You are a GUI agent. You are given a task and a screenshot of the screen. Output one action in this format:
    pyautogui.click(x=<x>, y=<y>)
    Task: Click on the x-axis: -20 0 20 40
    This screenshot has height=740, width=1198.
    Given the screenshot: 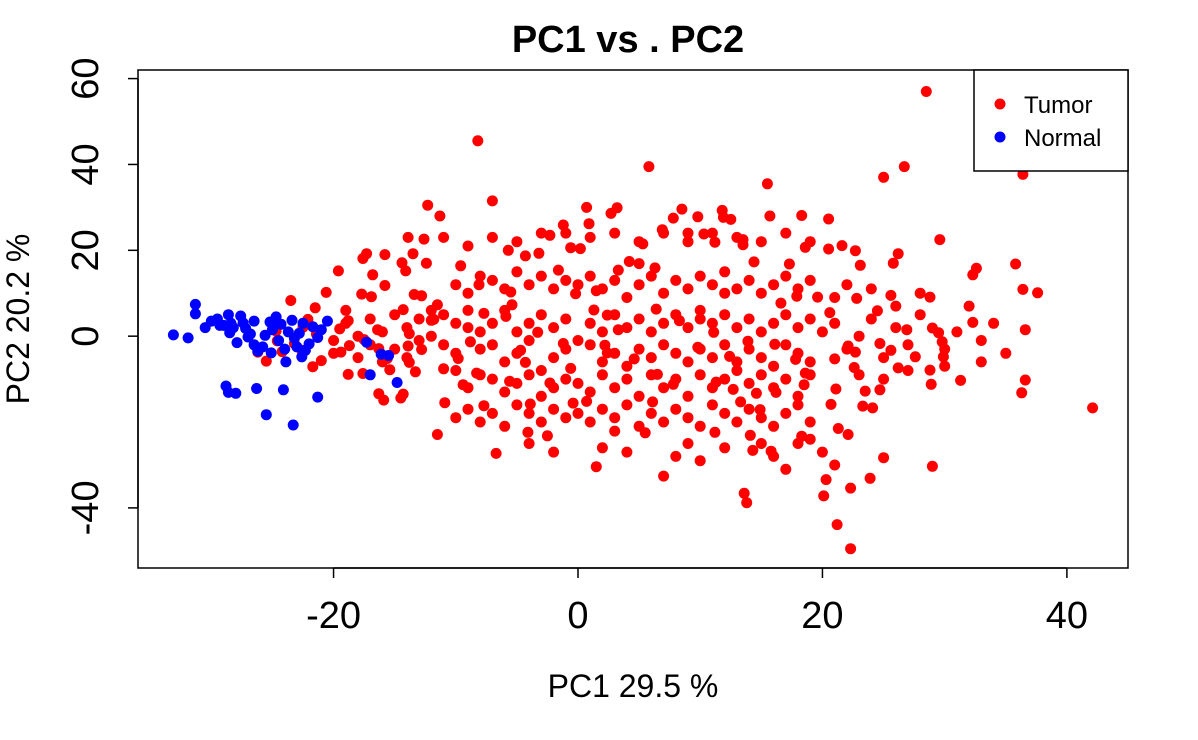 What is the action you would take?
    pyautogui.click(x=697, y=602)
    